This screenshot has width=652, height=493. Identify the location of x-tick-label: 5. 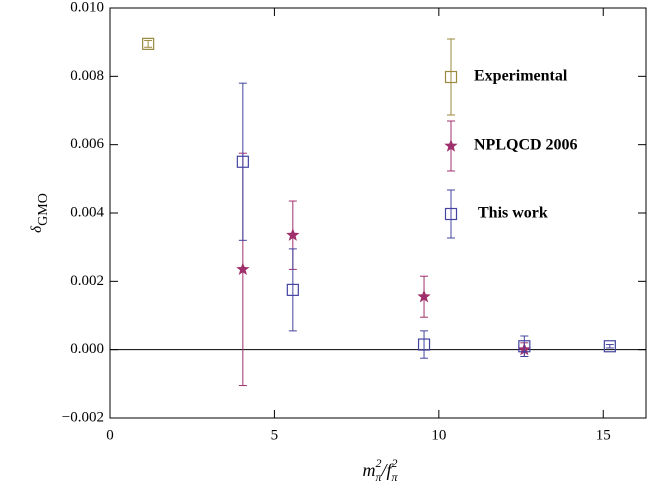
(275, 435).